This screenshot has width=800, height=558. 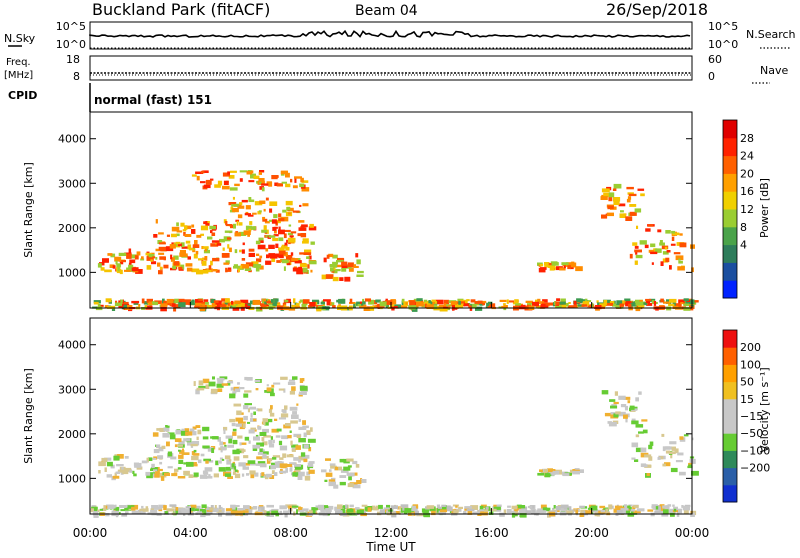 What do you see at coordinates (764, 409) in the screenshot?
I see `velocity-colorbar-label: Velocity [m s⁻¹]` at bounding box center [764, 409].